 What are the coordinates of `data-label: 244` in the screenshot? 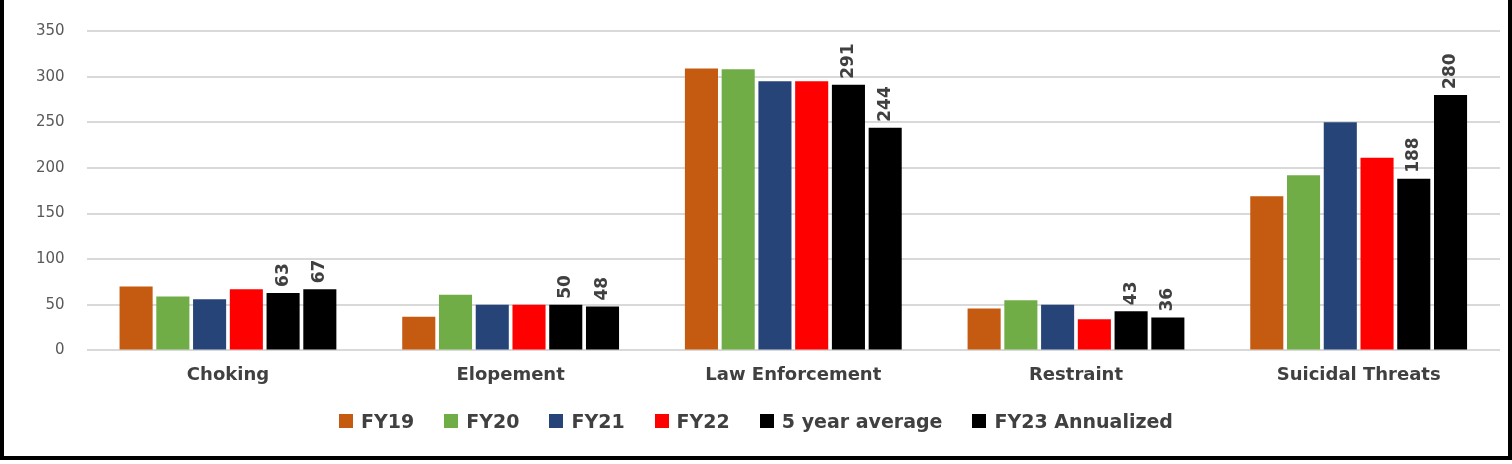 It's located at (883, 104).